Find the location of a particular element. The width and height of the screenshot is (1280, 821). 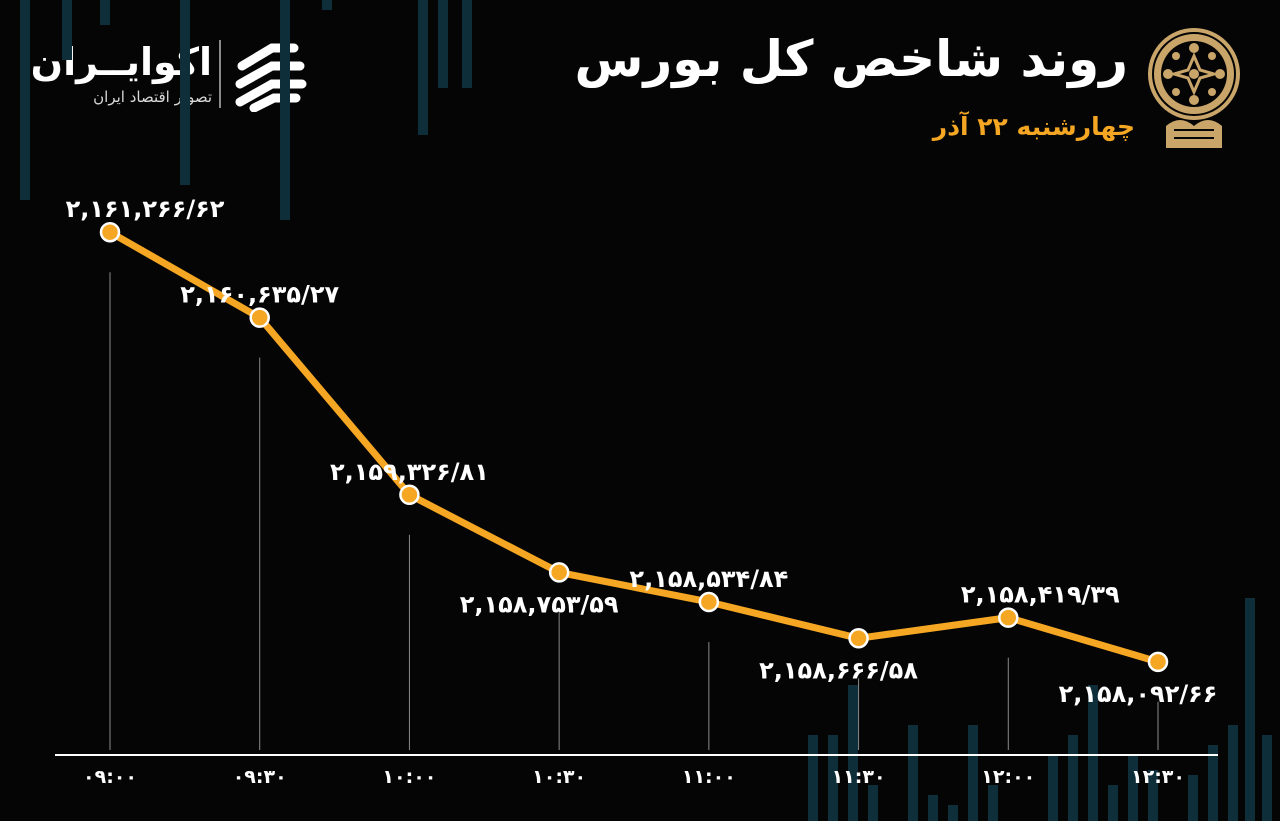

data-label: ۲,۱۶۰,۶۳۵/۲۷ is located at coordinates (259, 295).